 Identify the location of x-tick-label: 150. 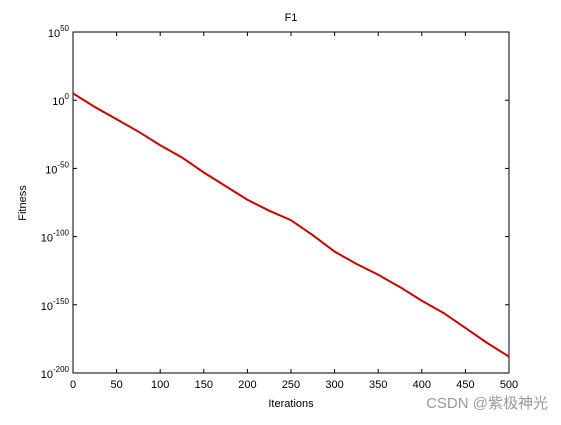
(204, 385).